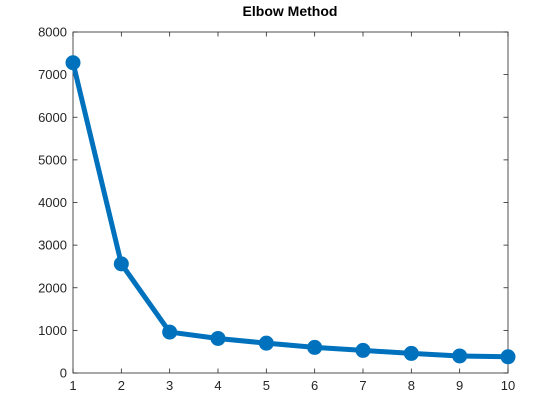 The height and width of the screenshot is (420, 560). I want to click on x-tick-label: 2, so click(121, 385).